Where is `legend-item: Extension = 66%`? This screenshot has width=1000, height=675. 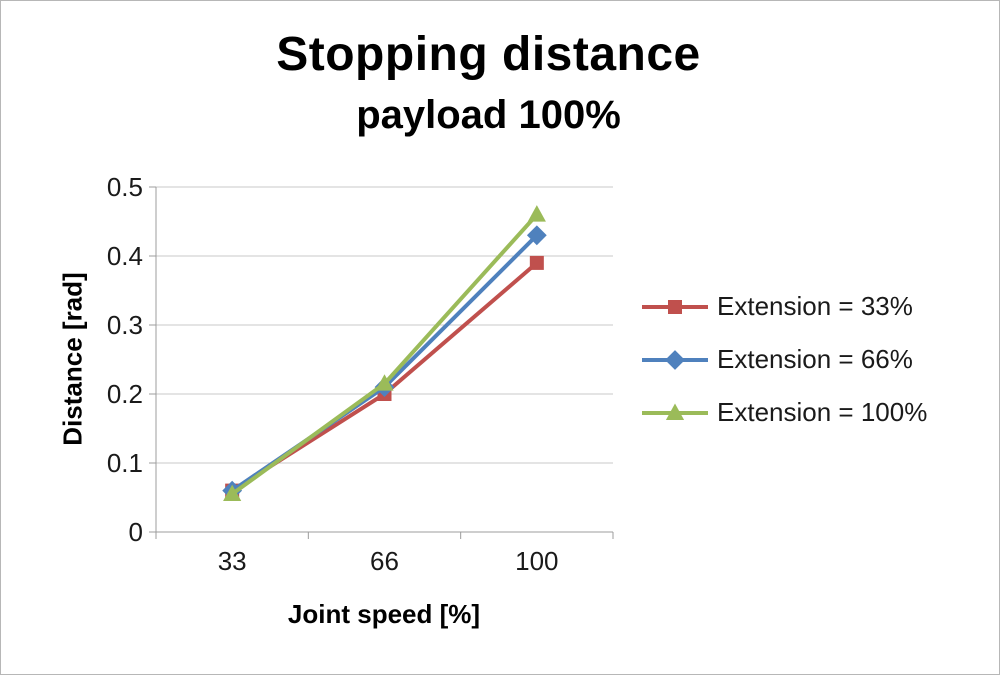
legend-item: Extension = 66% is located at coordinates (784, 359).